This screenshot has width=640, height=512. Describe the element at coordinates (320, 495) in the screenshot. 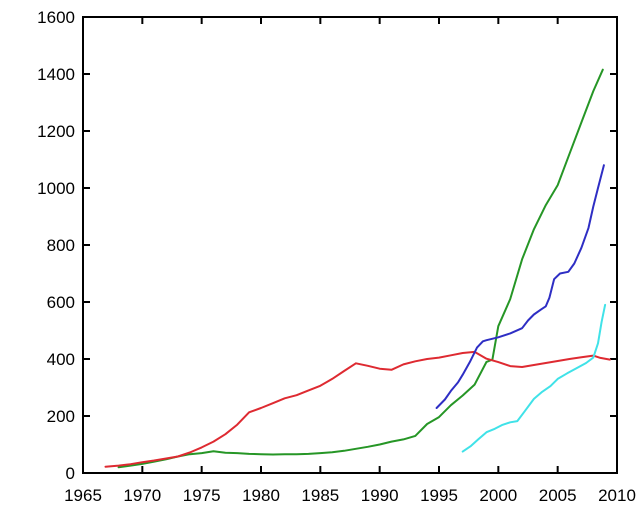

I see `x-tick-label: 1985` at that location.